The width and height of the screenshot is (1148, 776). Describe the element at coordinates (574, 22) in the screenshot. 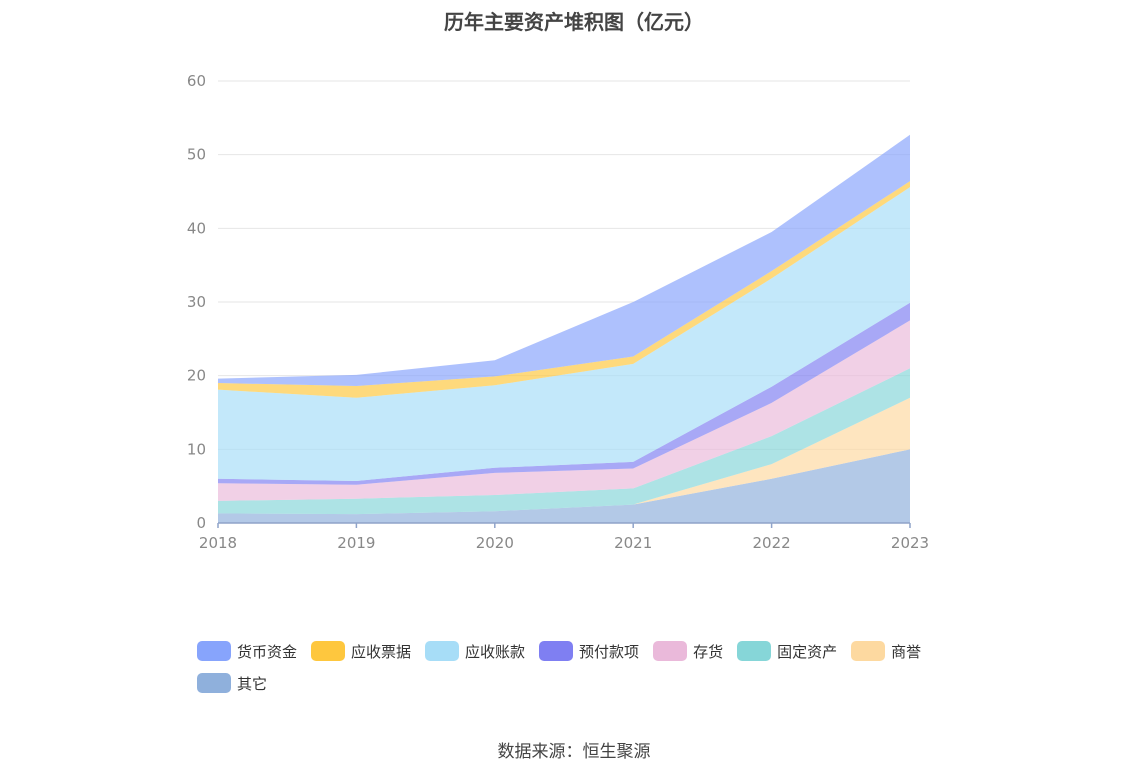

I see `chart-title: 历年主要资产堆积图（亿元）` at that location.